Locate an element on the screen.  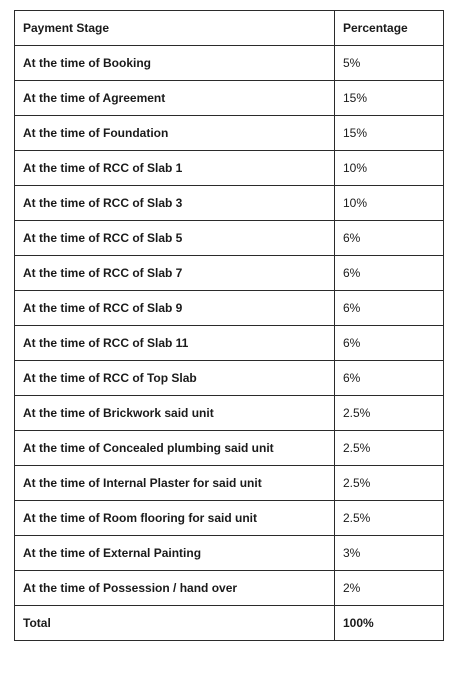
table-row: At the time of External Painting 3% is located at coordinates (229, 553).